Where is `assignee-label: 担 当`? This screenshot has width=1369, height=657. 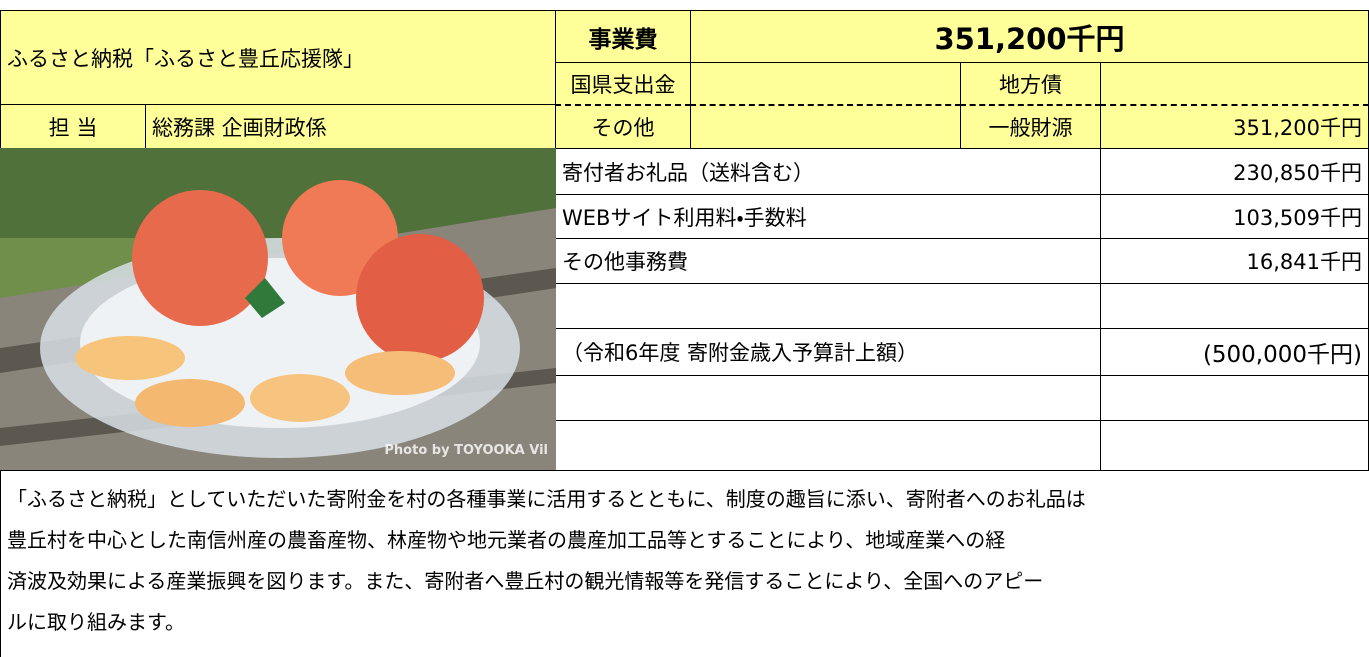 assignee-label: 担 当 is located at coordinates (73, 126).